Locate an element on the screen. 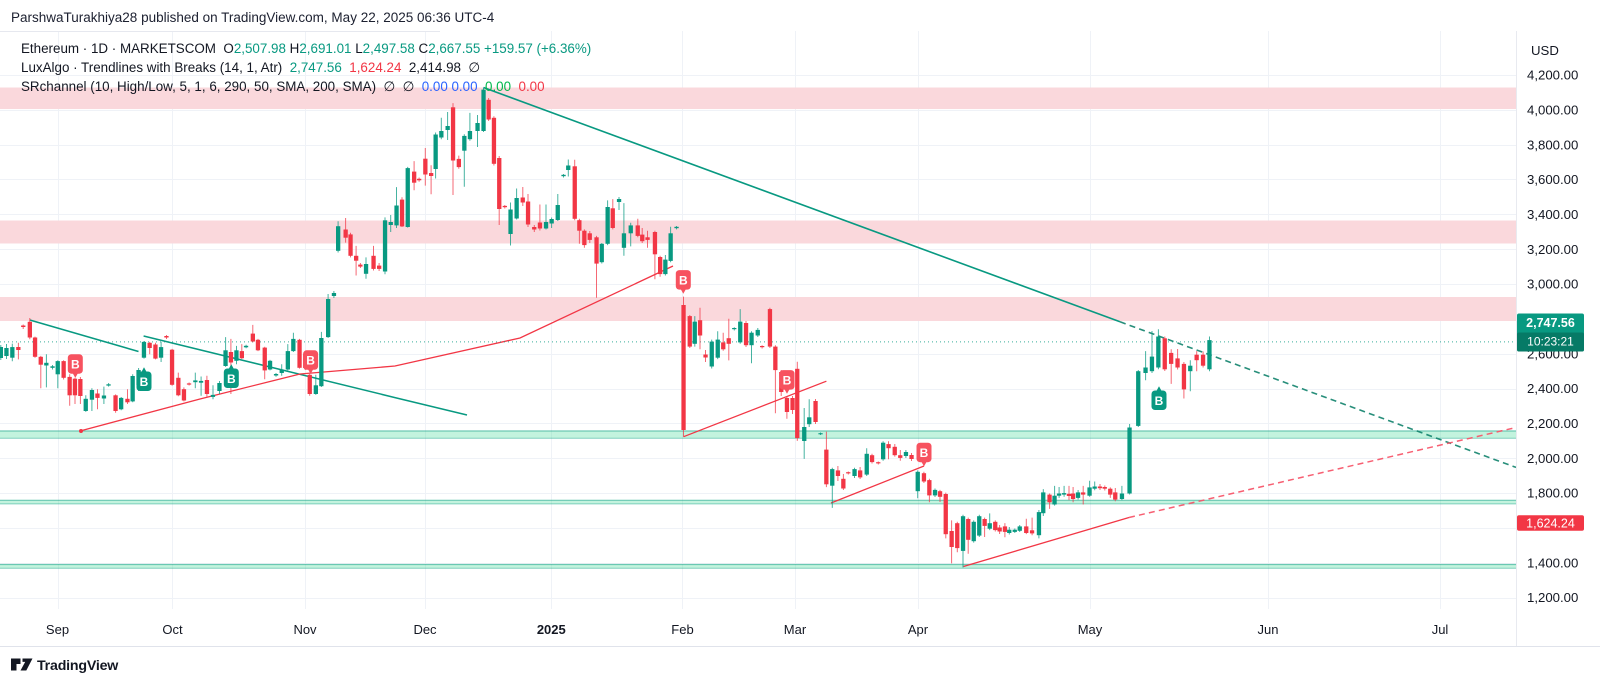 The width and height of the screenshot is (1600, 685). svg-text: May is located at coordinates (1090, 629).